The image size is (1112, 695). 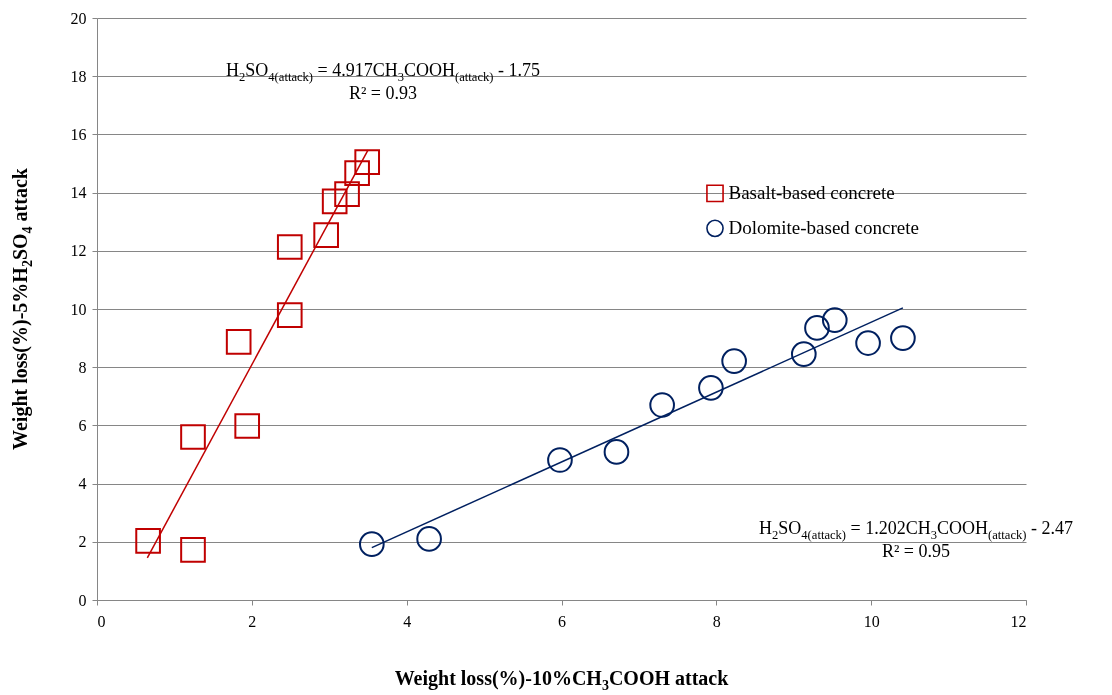 I want to click on legend-label: Dolomite-based concrete, so click(x=823, y=228).